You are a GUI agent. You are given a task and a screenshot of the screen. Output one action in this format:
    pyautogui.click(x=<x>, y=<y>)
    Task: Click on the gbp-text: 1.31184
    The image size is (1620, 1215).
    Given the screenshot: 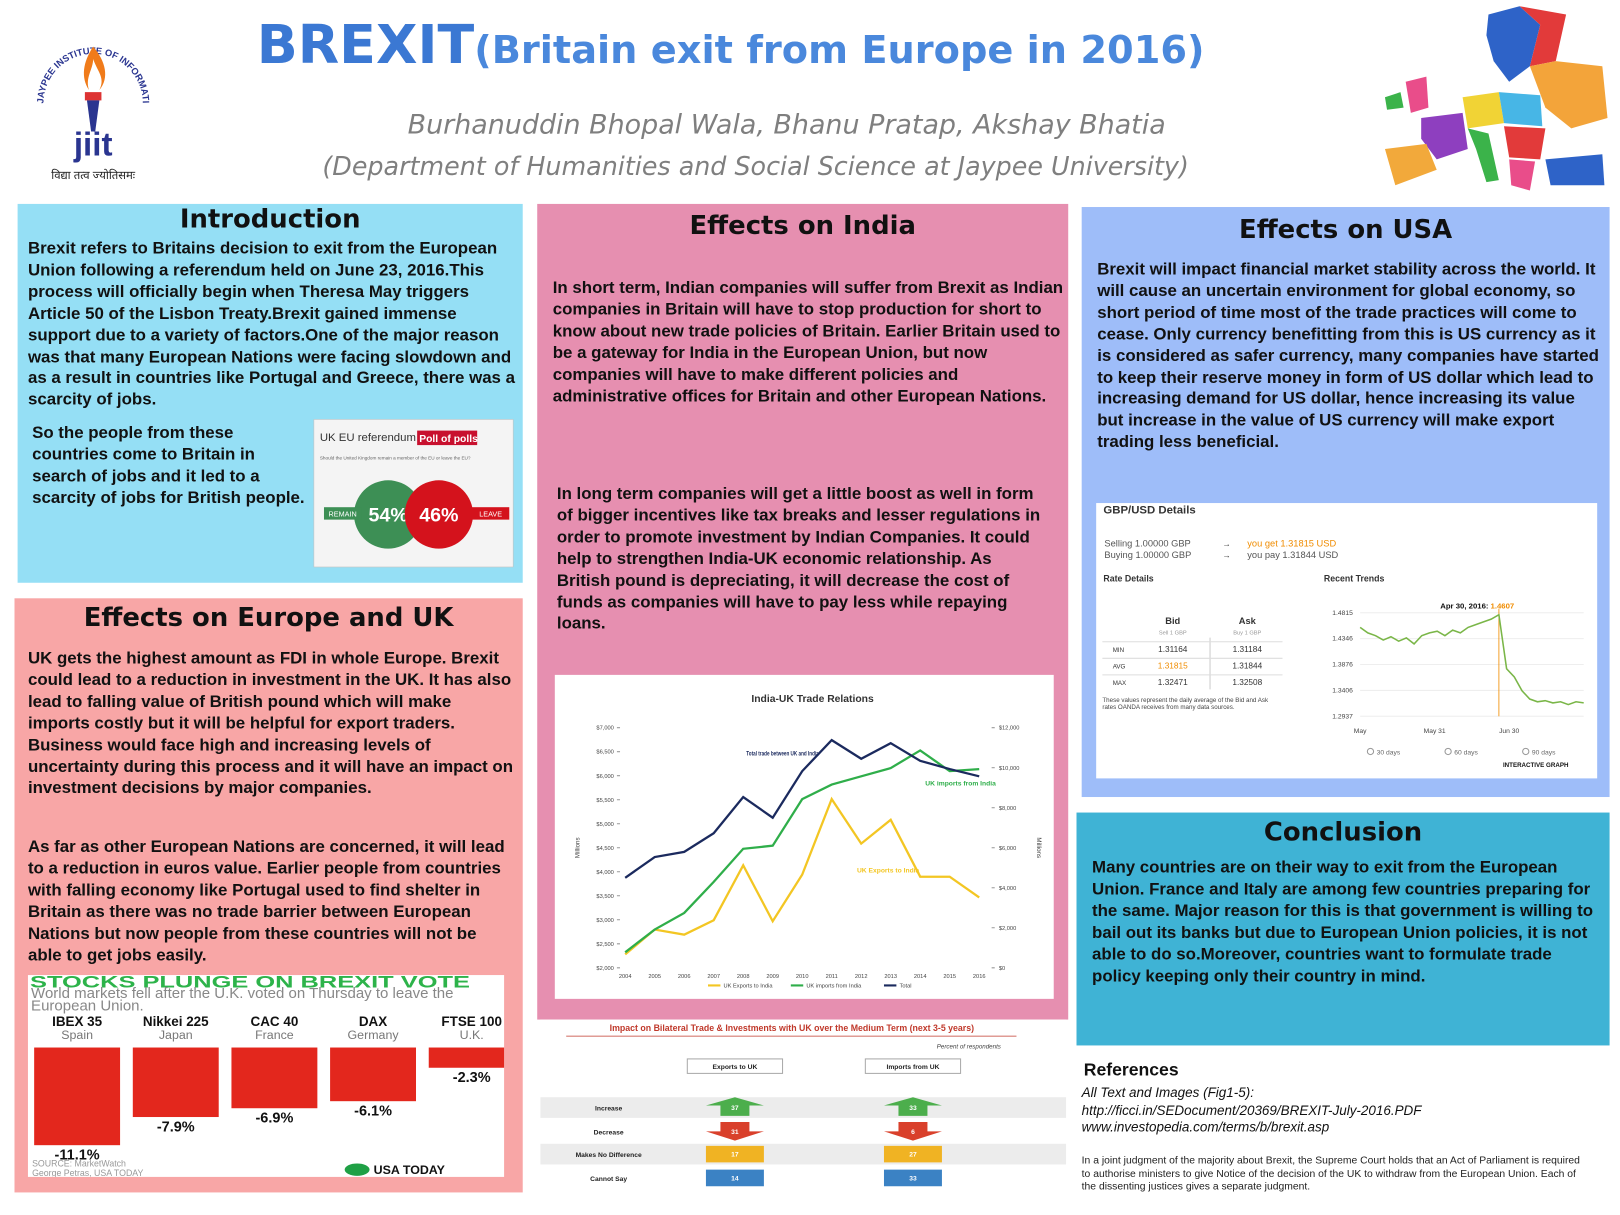 What is the action you would take?
    pyautogui.click(x=1248, y=649)
    